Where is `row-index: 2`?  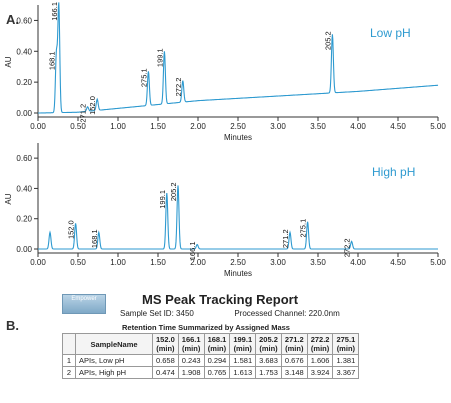 row-index: 2 is located at coordinates (69, 372).